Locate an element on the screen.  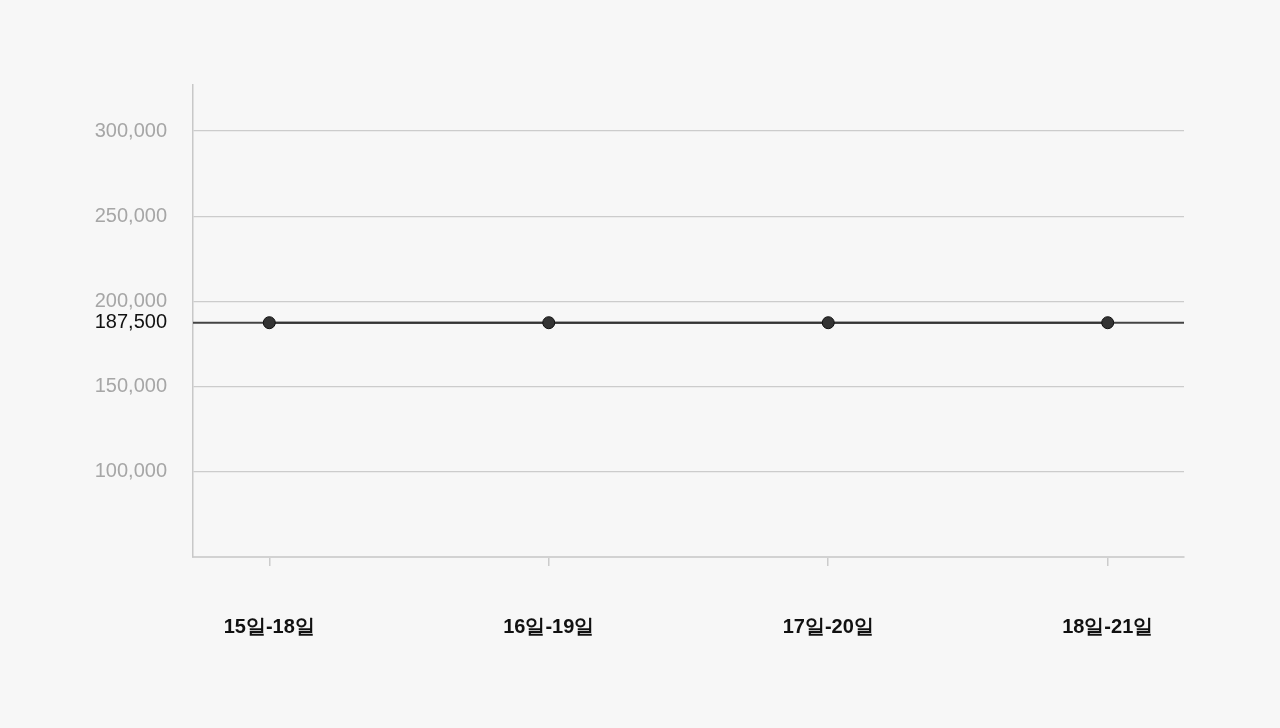
y-tick-label: 200,000 is located at coordinates (130, 299).